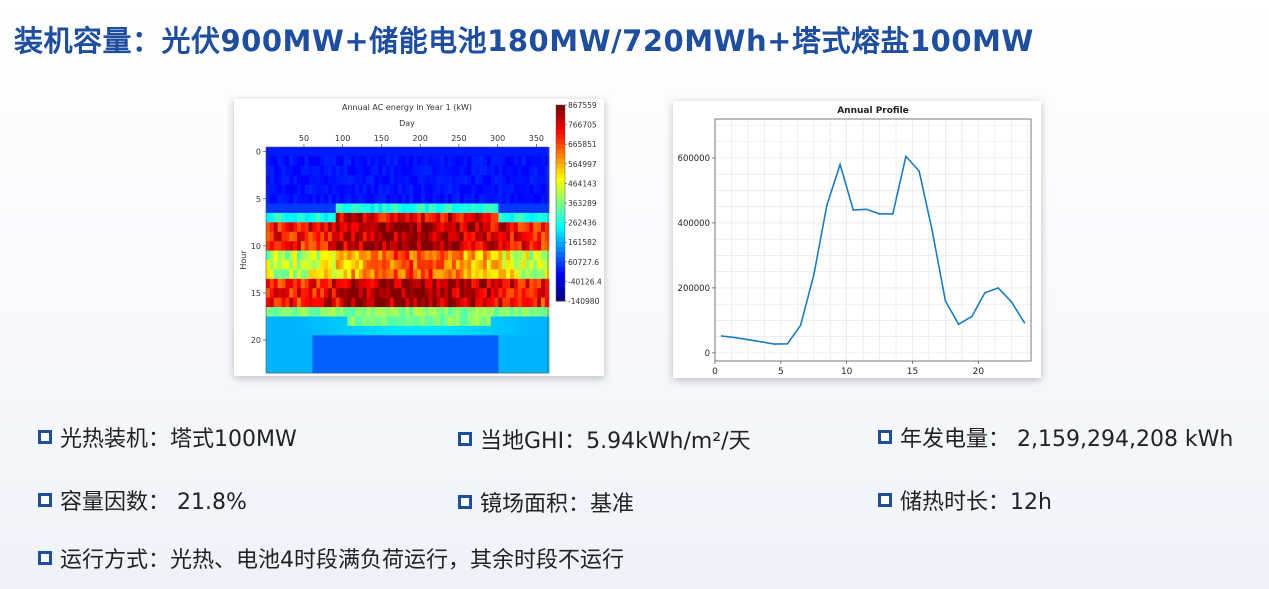  What do you see at coordinates (153, 502) in the screenshot?
I see `info-capacity-factor-text: 容量因数： 21.8%` at bounding box center [153, 502].